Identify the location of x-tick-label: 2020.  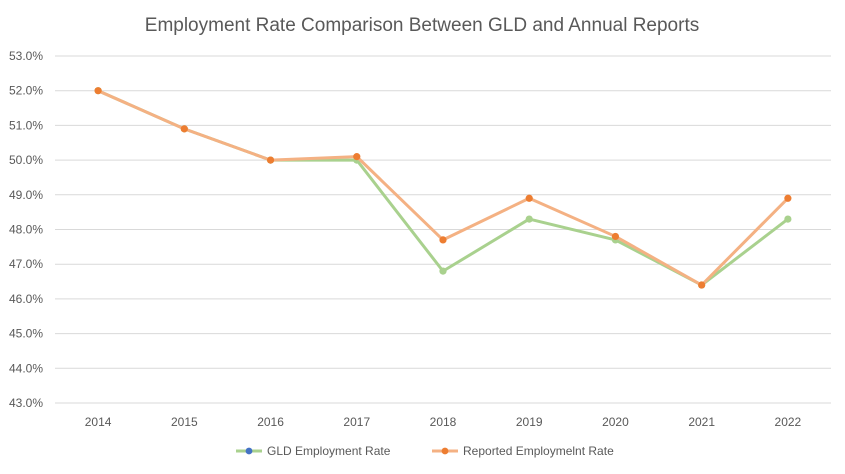
(615, 422).